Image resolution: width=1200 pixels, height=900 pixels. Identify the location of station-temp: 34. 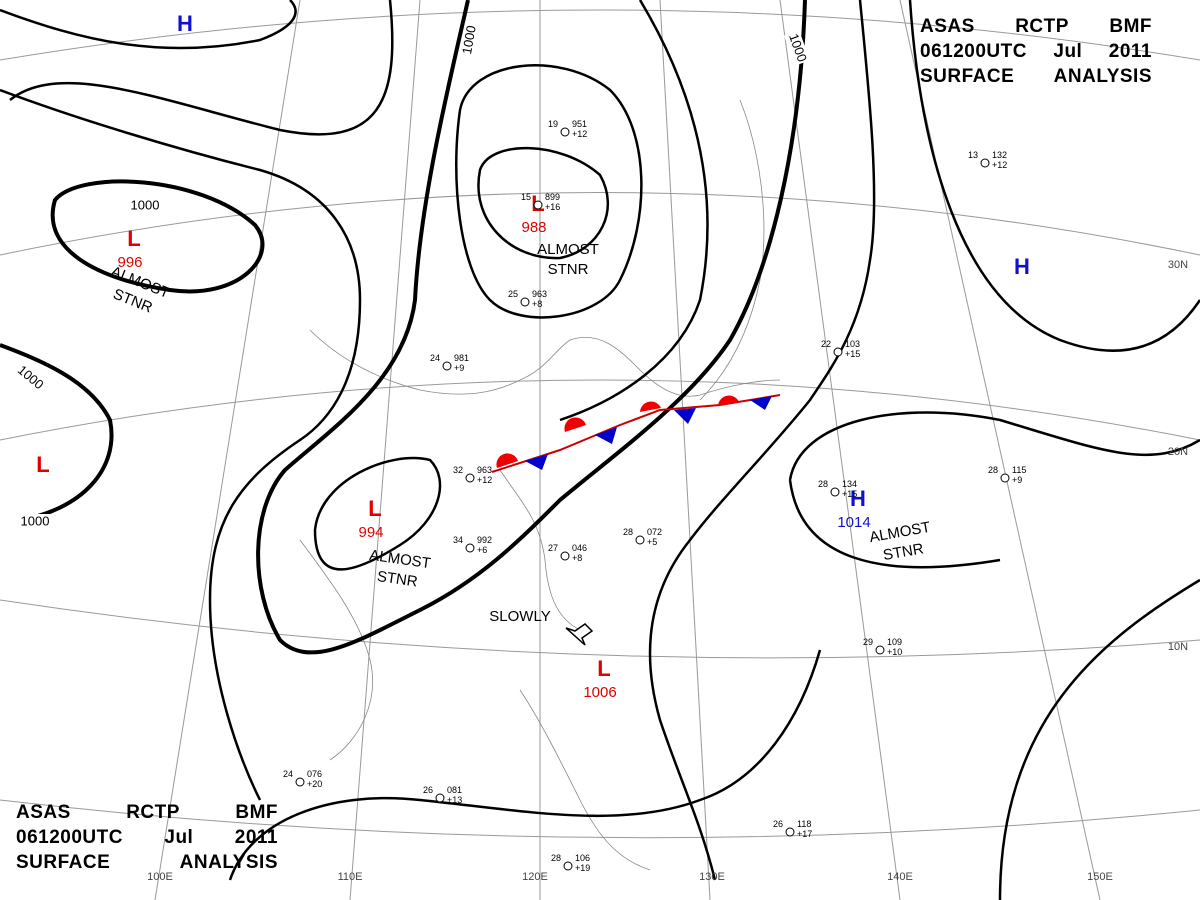
(458, 540).